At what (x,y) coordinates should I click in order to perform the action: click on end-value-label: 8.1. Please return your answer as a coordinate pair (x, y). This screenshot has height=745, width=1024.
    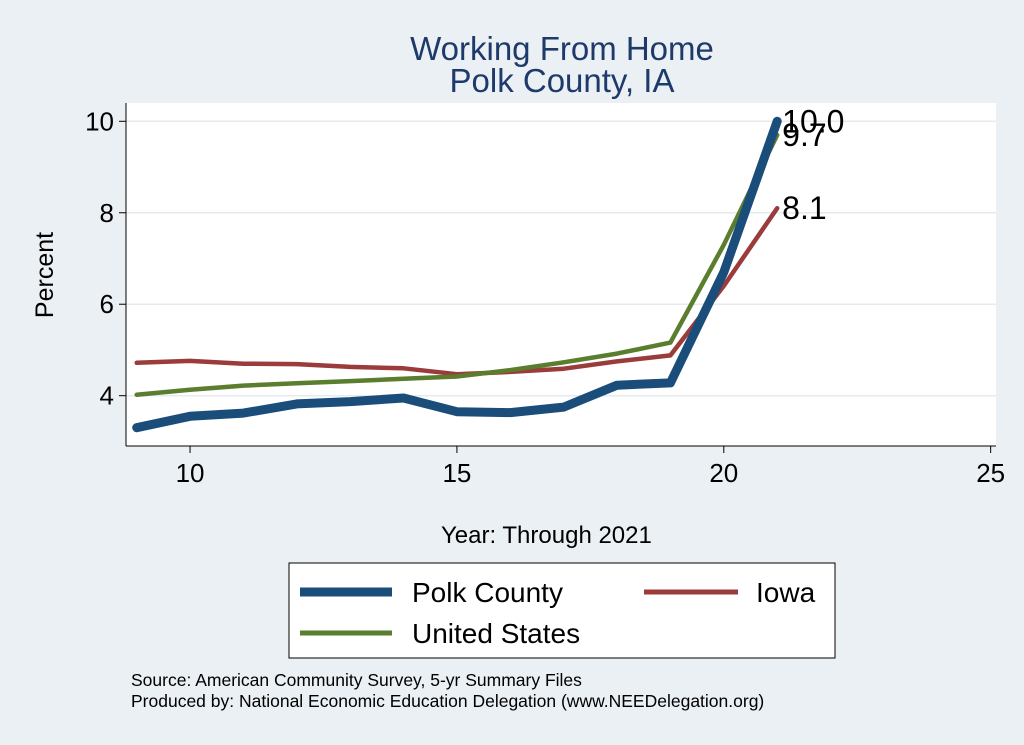
    Looking at the image, I should click on (804, 208).